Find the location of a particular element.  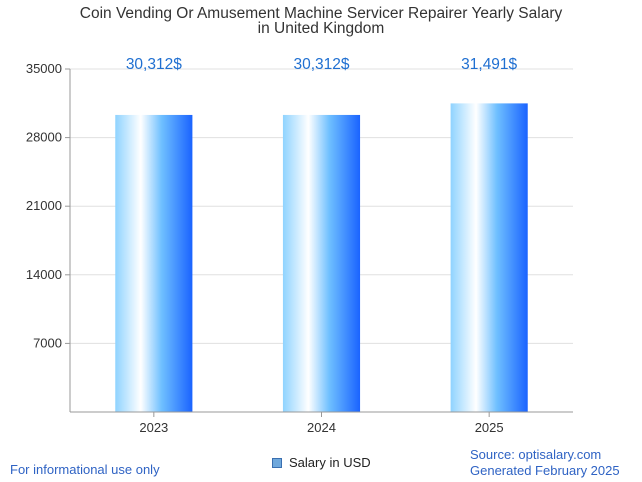

y-tick-label: 35000 is located at coordinates (44, 68).